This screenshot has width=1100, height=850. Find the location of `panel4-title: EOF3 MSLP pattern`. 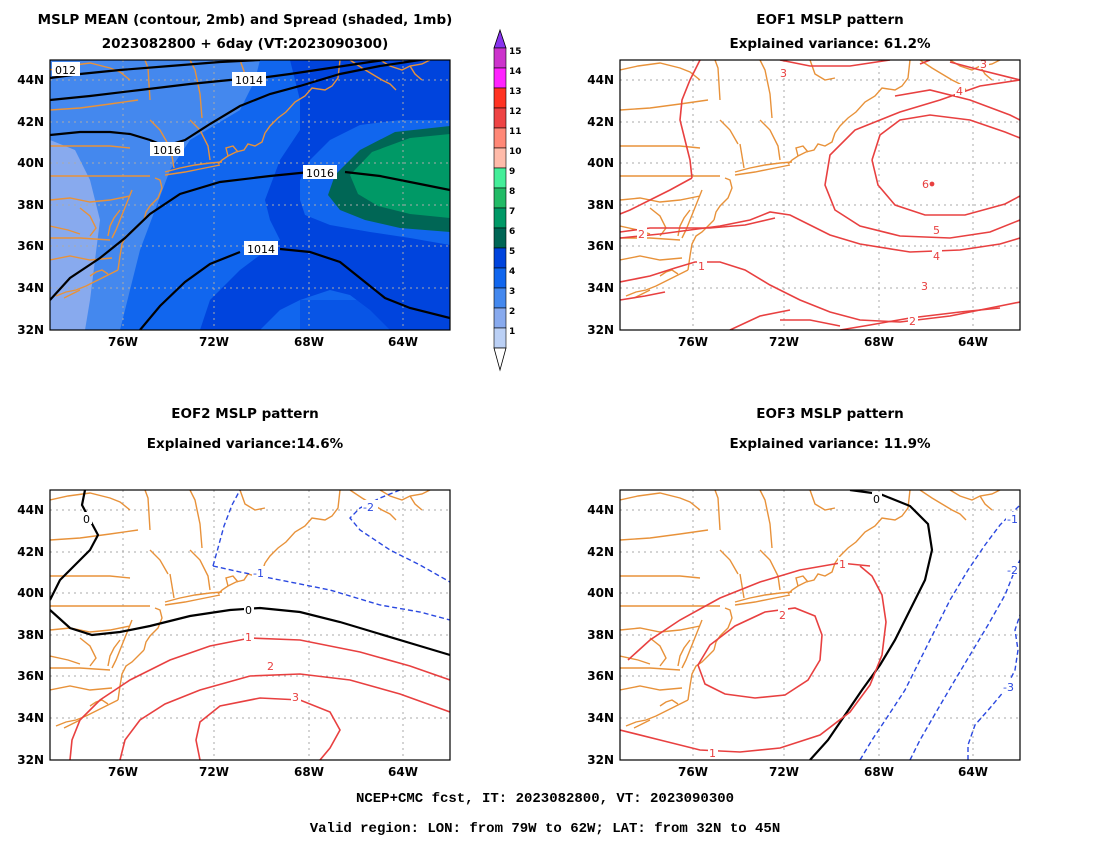

panel4-title: EOF3 MSLP pattern is located at coordinates (829, 414).